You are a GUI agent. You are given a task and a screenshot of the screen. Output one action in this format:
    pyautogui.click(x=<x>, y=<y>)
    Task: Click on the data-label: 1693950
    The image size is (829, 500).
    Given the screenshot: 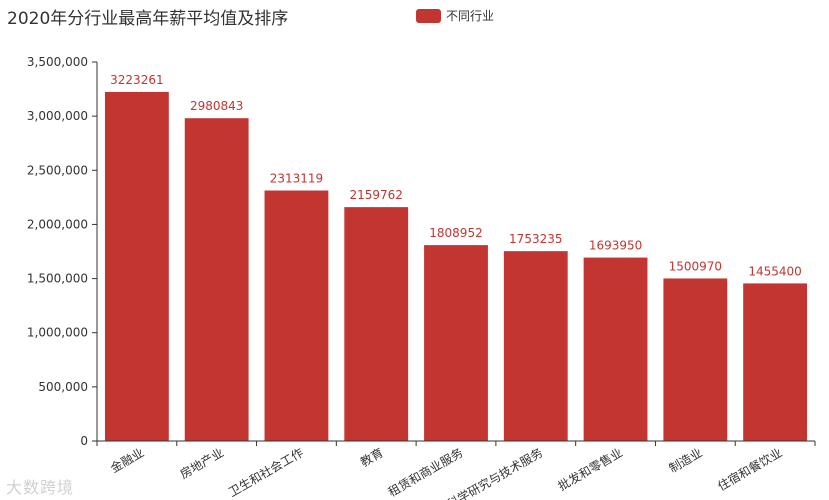 What is the action you would take?
    pyautogui.click(x=615, y=246)
    